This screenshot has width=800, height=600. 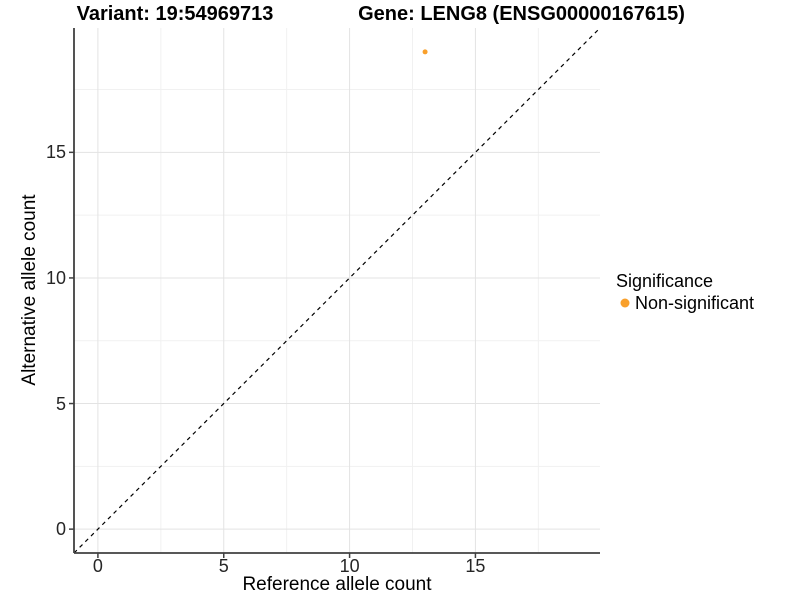 What do you see at coordinates (55, 152) in the screenshot?
I see `y-tick-label: 15` at bounding box center [55, 152].